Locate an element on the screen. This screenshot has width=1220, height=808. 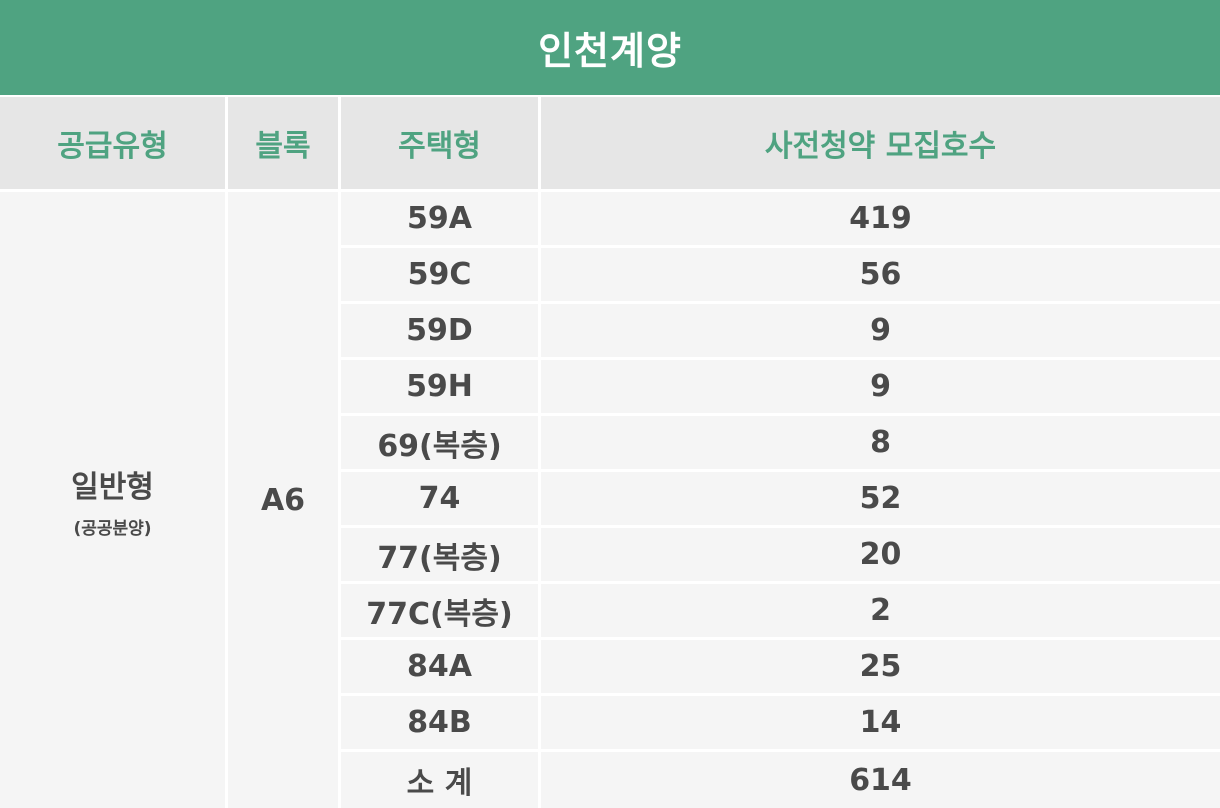
units-cell: 20 is located at coordinates (880, 554).